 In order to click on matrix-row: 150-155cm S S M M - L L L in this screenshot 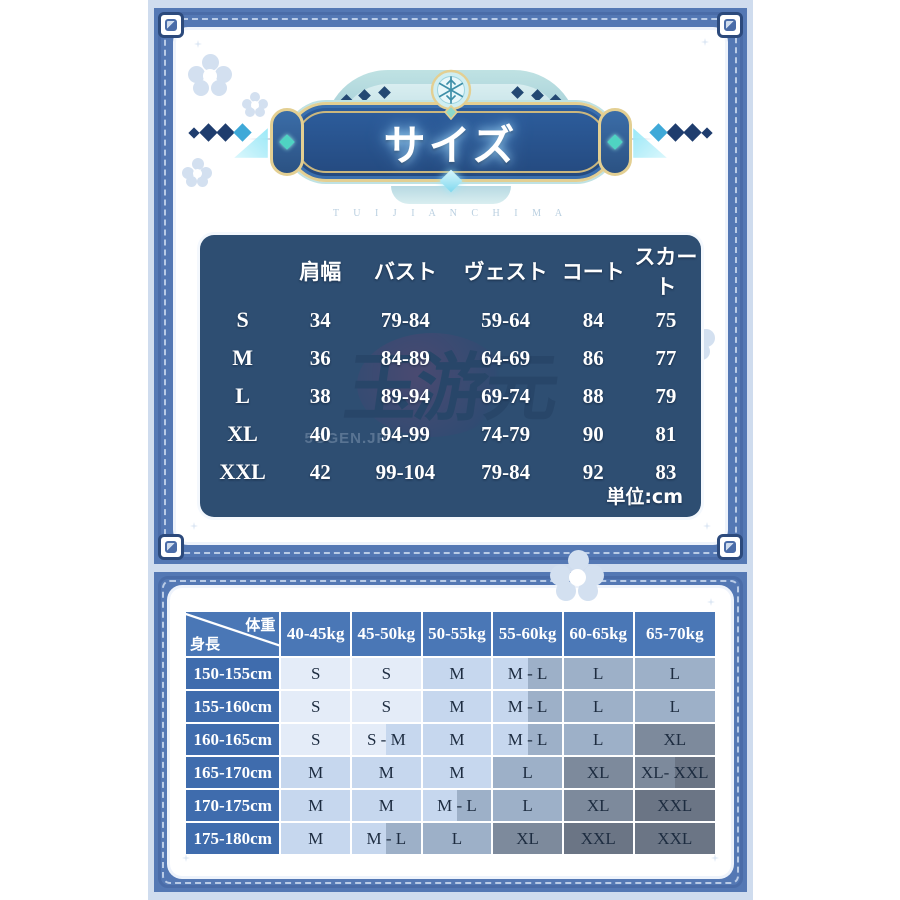, I will do `click(450, 673)`.